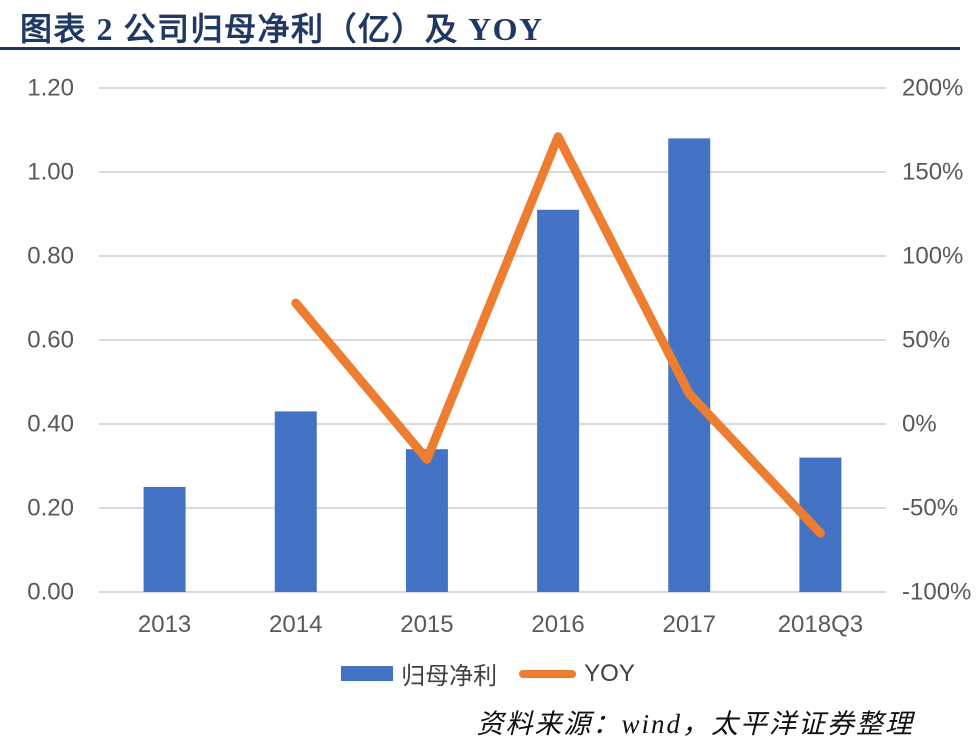 This screenshot has width=976, height=750. What do you see at coordinates (50, 508) in the screenshot?
I see `y-axis-label-left: 0.20` at bounding box center [50, 508].